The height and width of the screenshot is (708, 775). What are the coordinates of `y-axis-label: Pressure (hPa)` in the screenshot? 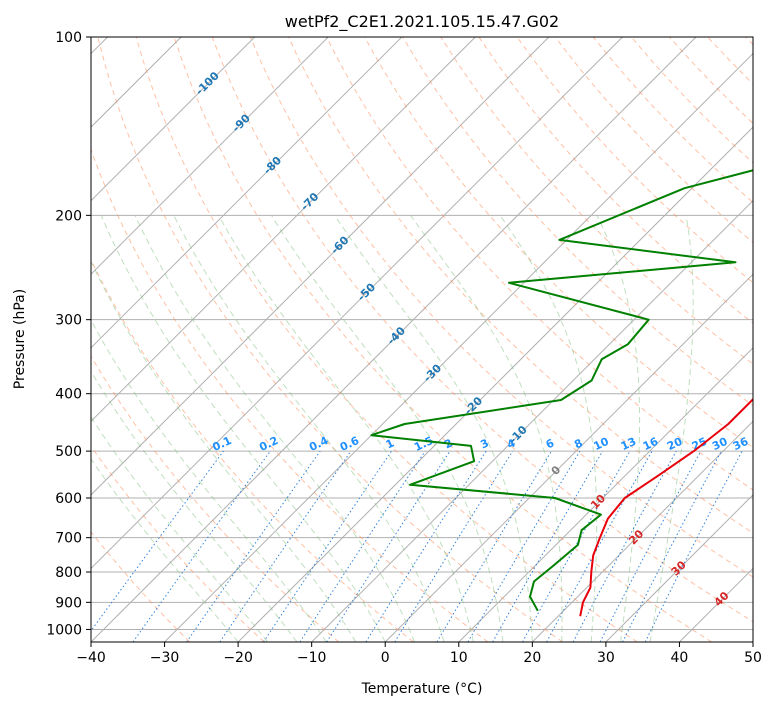 It's located at (20, 339).